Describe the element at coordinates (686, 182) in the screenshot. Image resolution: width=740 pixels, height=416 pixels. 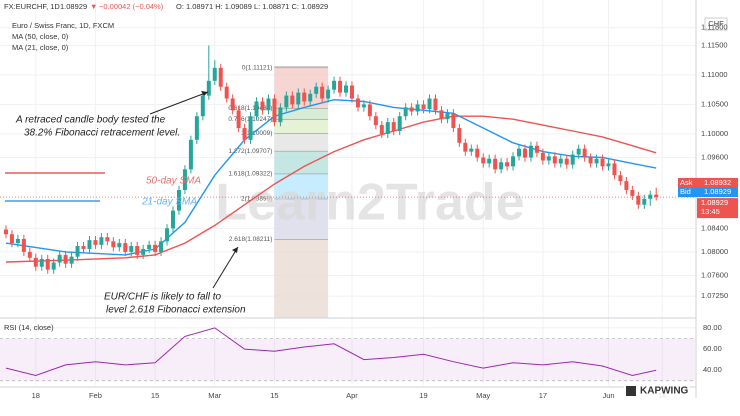
I see `price-tag-label: Ask` at that location.